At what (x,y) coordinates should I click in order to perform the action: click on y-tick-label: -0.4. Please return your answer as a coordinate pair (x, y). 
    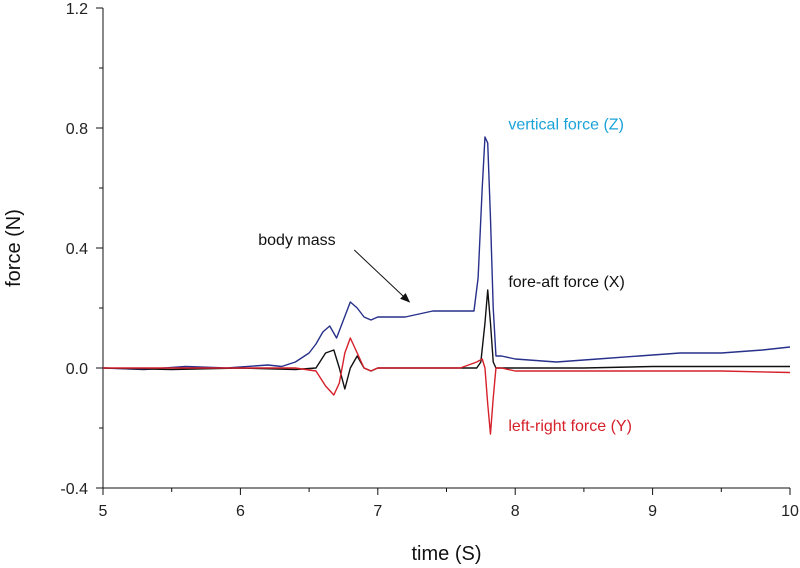
    Looking at the image, I should click on (74, 489).